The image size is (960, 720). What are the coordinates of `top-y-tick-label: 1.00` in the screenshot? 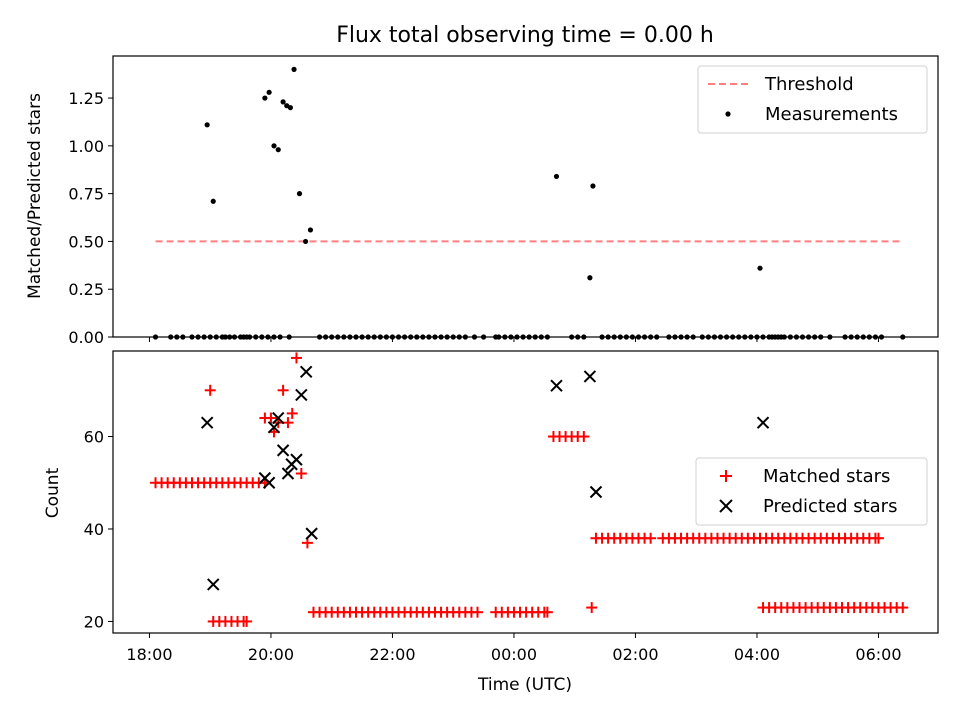 It's located at (86, 146).